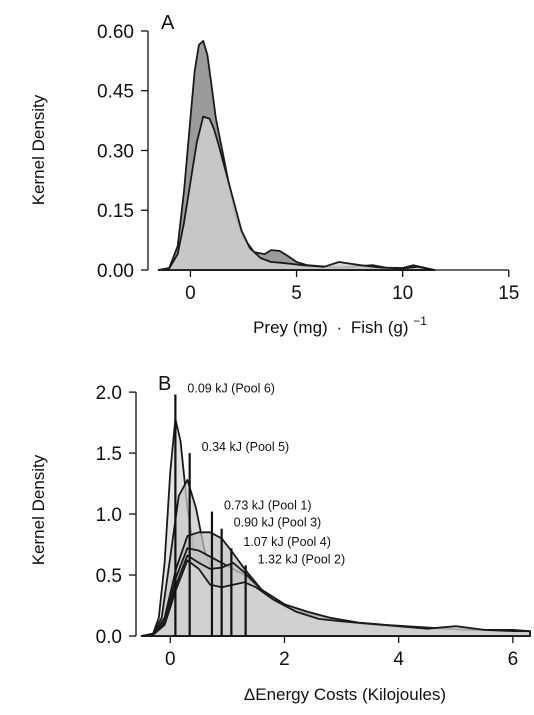 This screenshot has width=534, height=715. I want to click on mean-annotation-label: 1.07 kJ (Pool 4), so click(287, 542).